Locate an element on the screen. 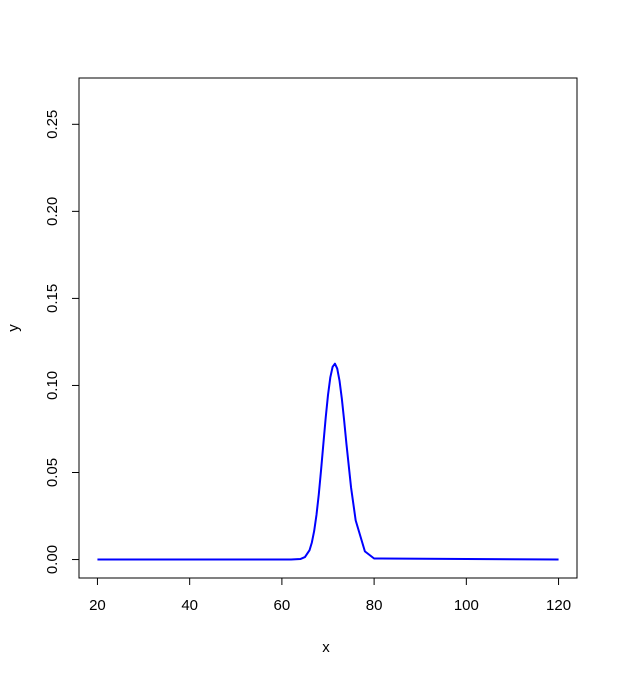 The image size is (617, 676). y-tick-label: 0.20 is located at coordinates (52, 211).